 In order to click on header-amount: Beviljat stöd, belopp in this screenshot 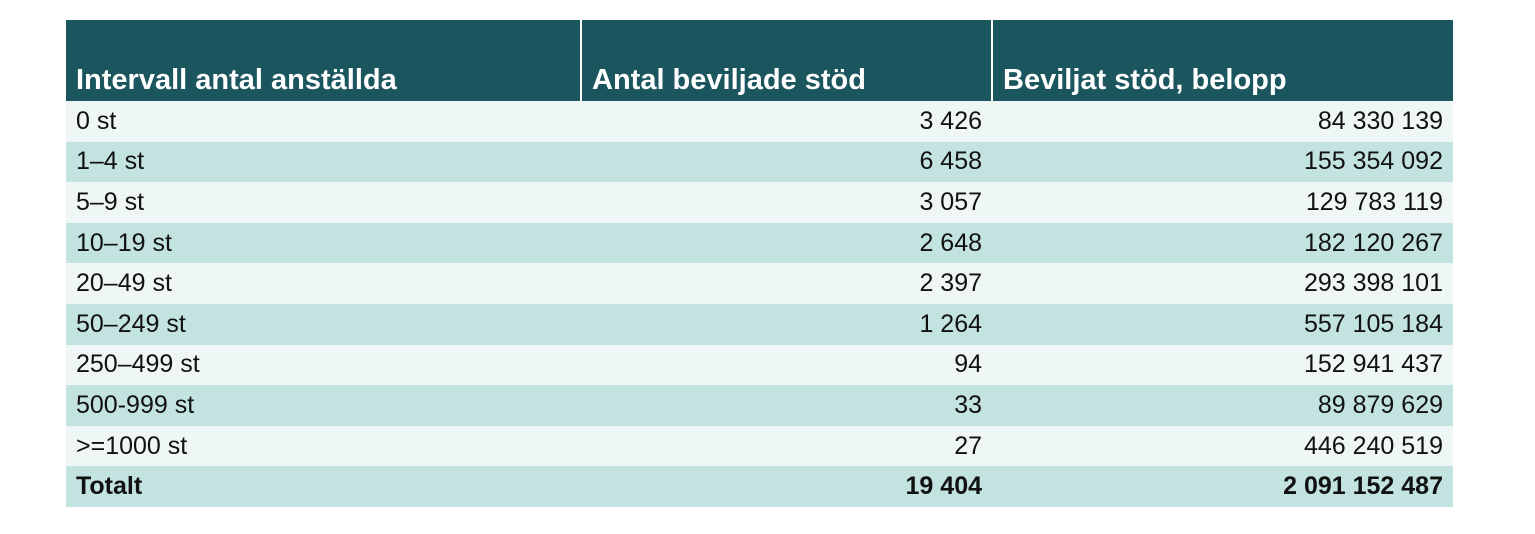, I will do `click(1222, 60)`.